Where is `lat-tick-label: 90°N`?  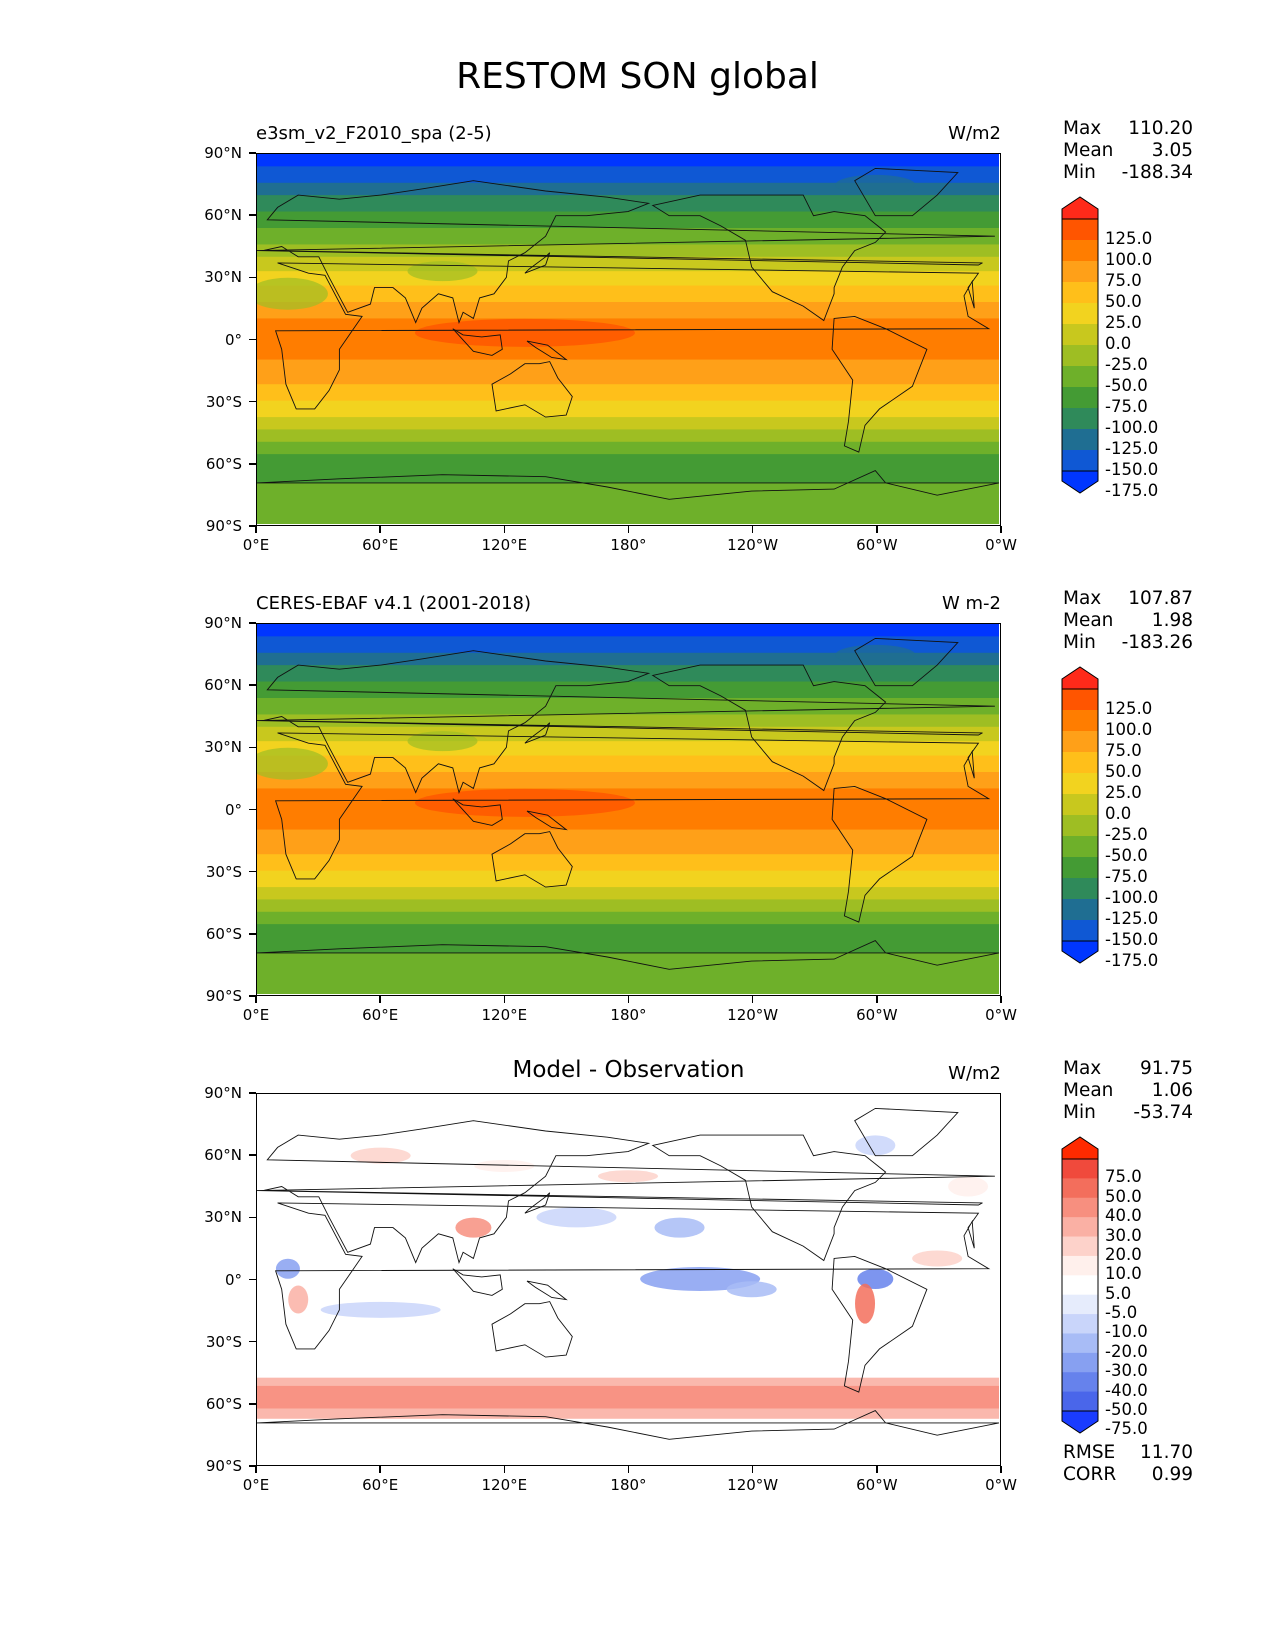 lat-tick-label: 90°N is located at coordinates (223, 623).